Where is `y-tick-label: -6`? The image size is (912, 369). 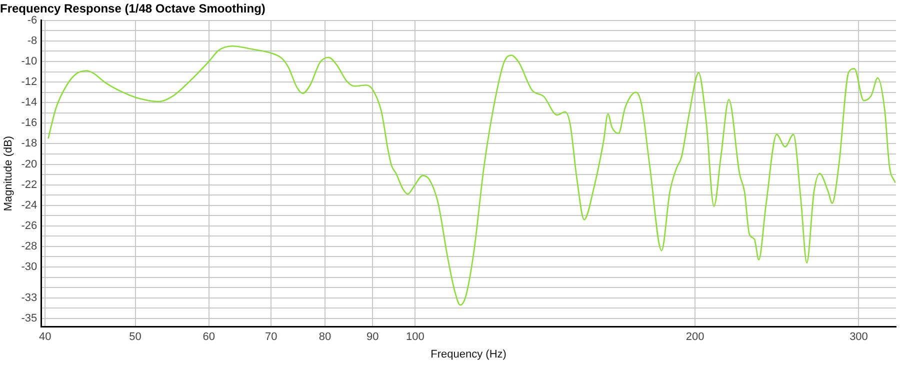
y-tick-label: -6 is located at coordinates (32, 20).